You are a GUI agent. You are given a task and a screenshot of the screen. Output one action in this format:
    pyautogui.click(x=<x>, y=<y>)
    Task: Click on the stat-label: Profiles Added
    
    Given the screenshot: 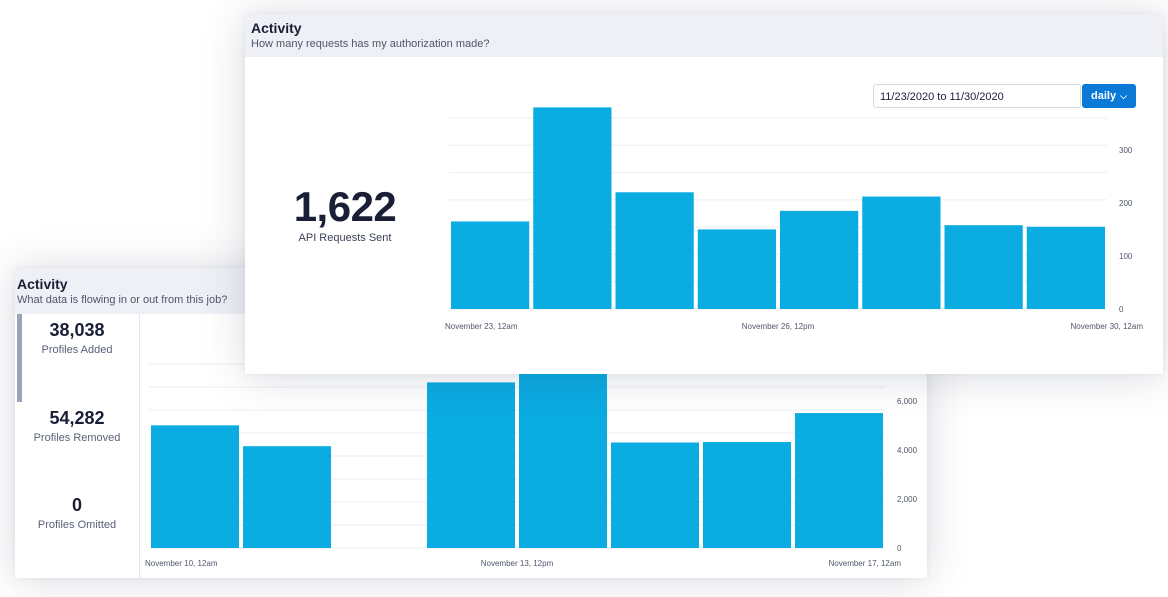 What is the action you would take?
    pyautogui.click(x=77, y=350)
    